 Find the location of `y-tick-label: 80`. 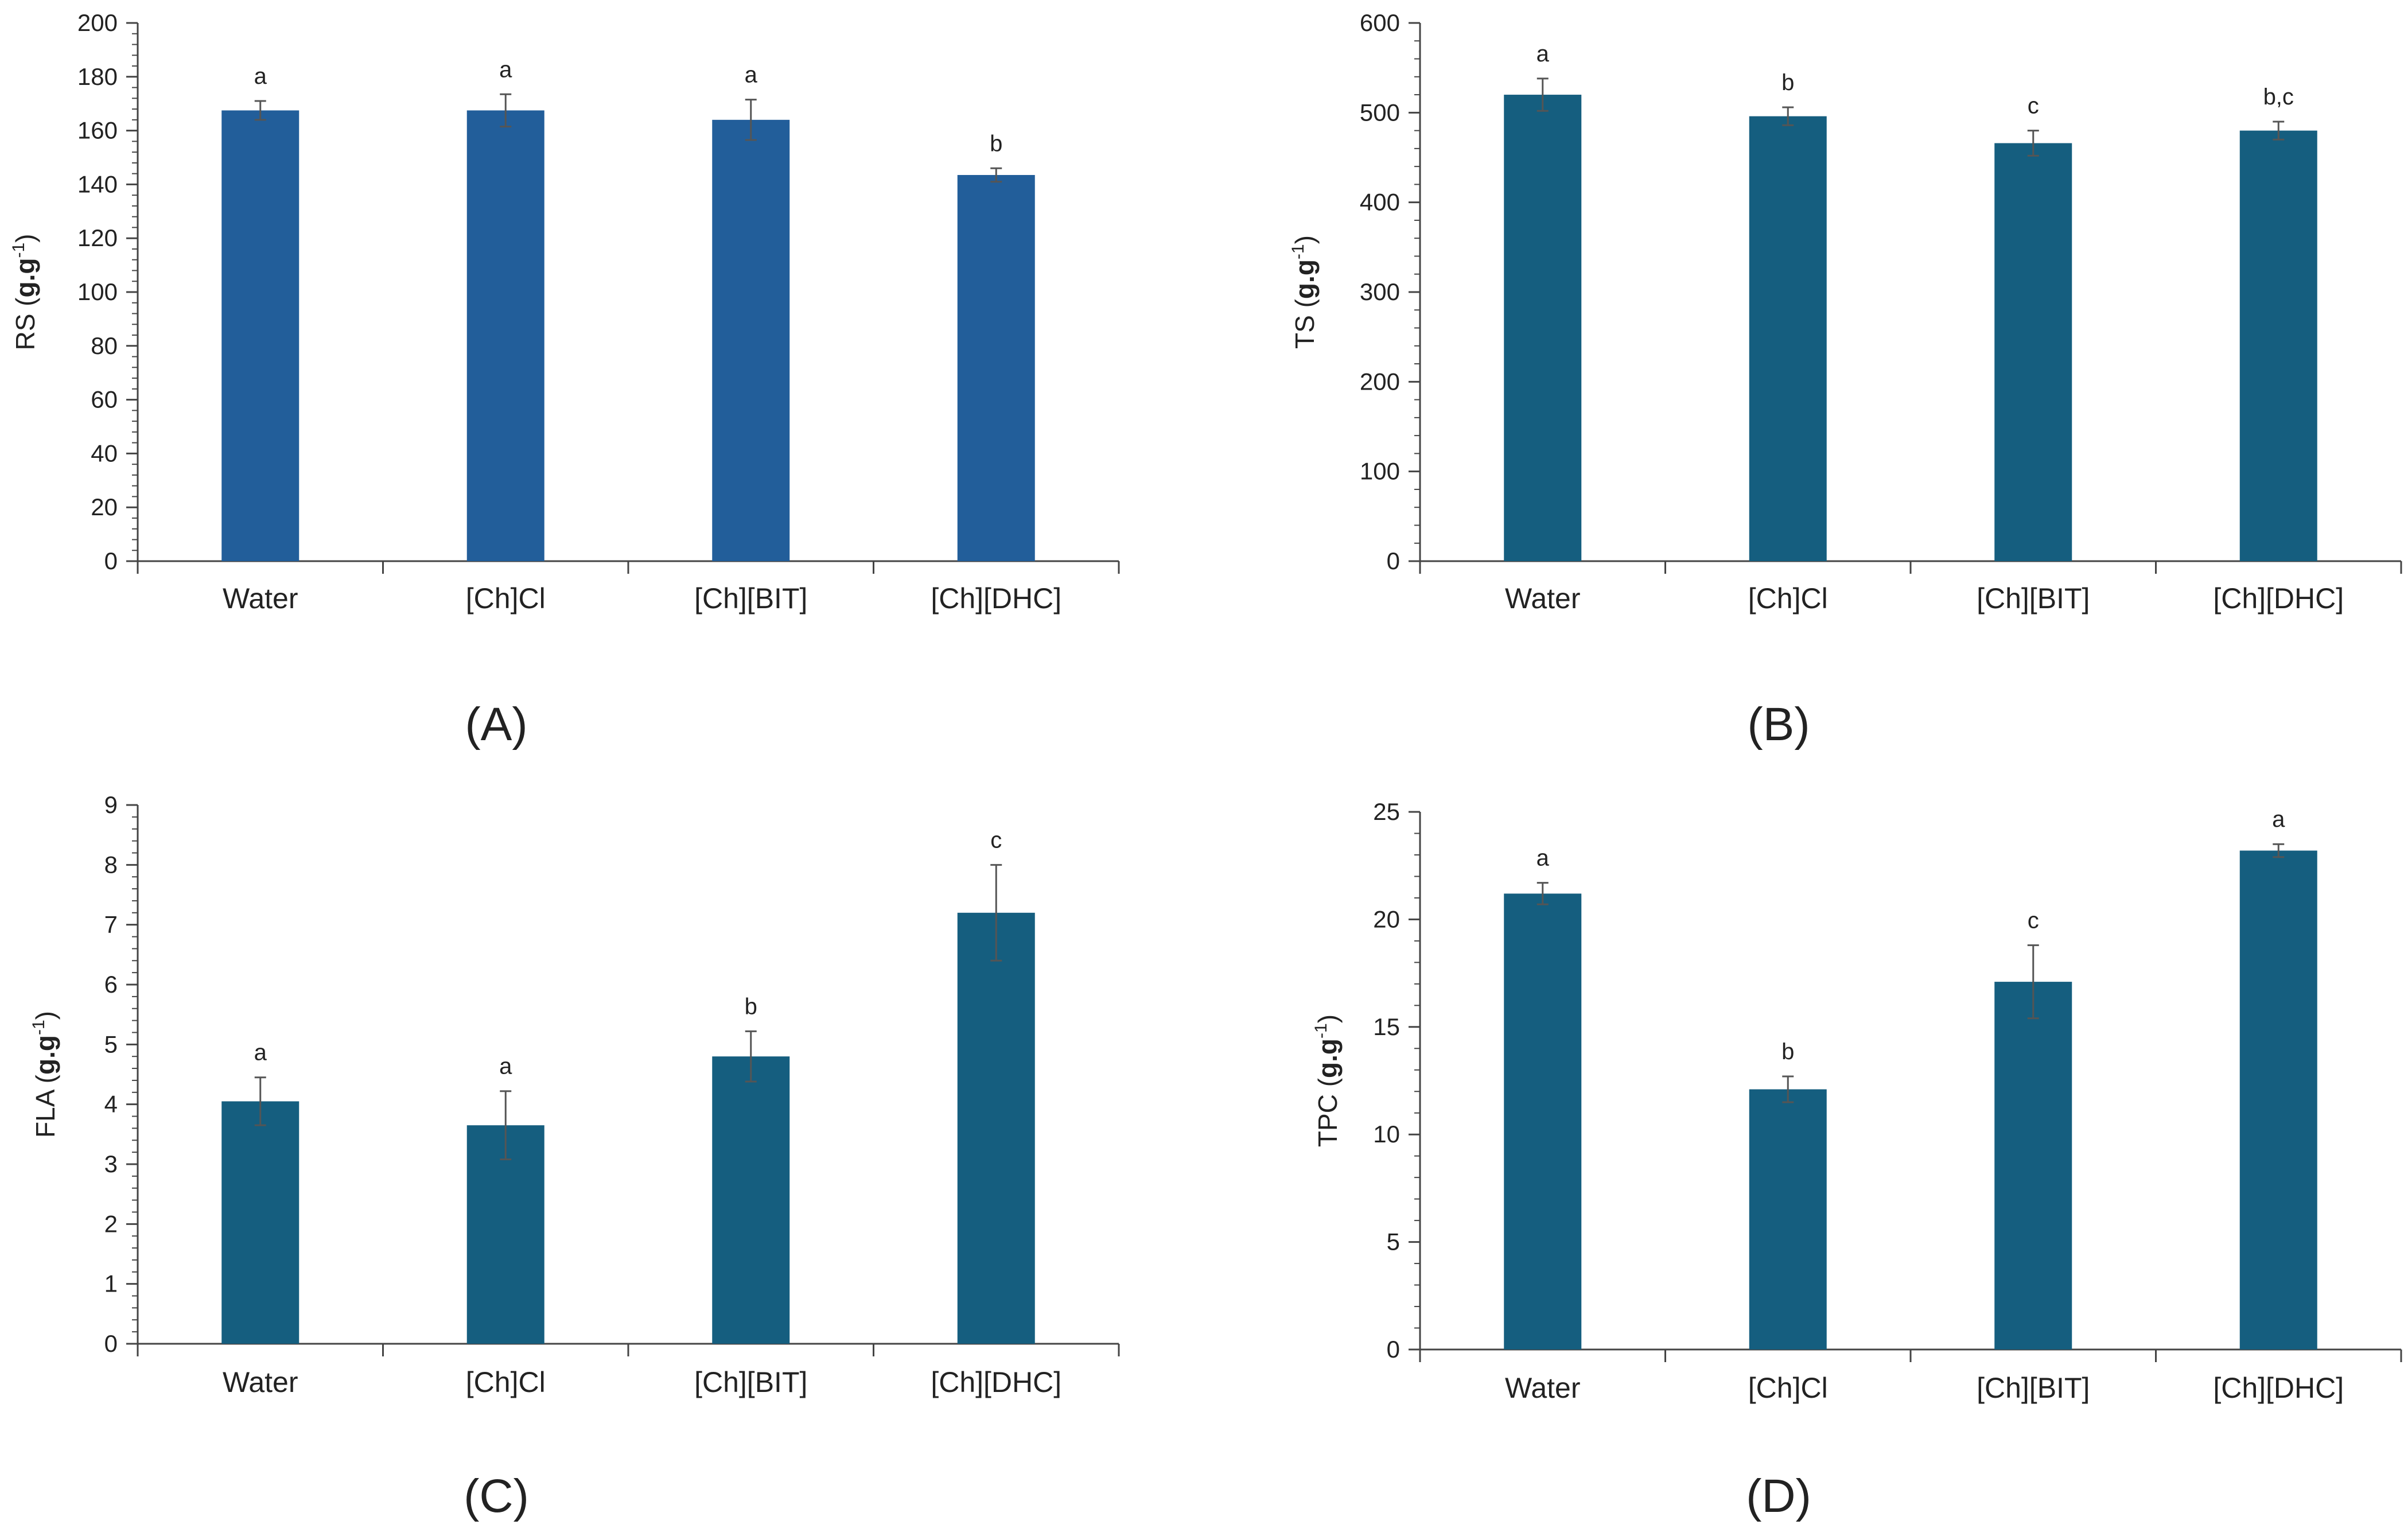

y-tick-label: 80 is located at coordinates (104, 345).